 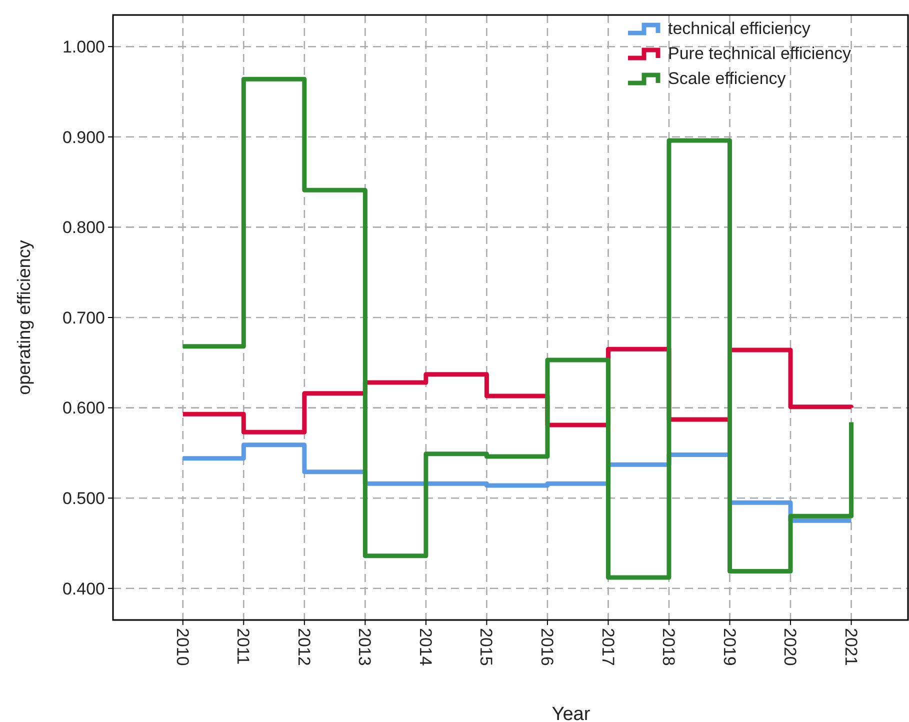 I want to click on x-tick-label: 2015, so click(x=486, y=647).